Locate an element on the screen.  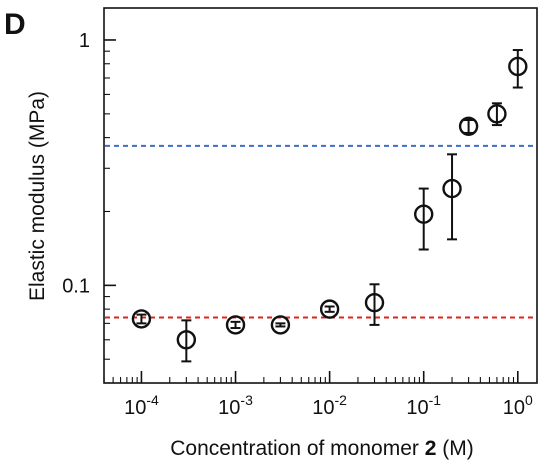
x-tick-label: 10⁻⁴ is located at coordinates (141, 405).